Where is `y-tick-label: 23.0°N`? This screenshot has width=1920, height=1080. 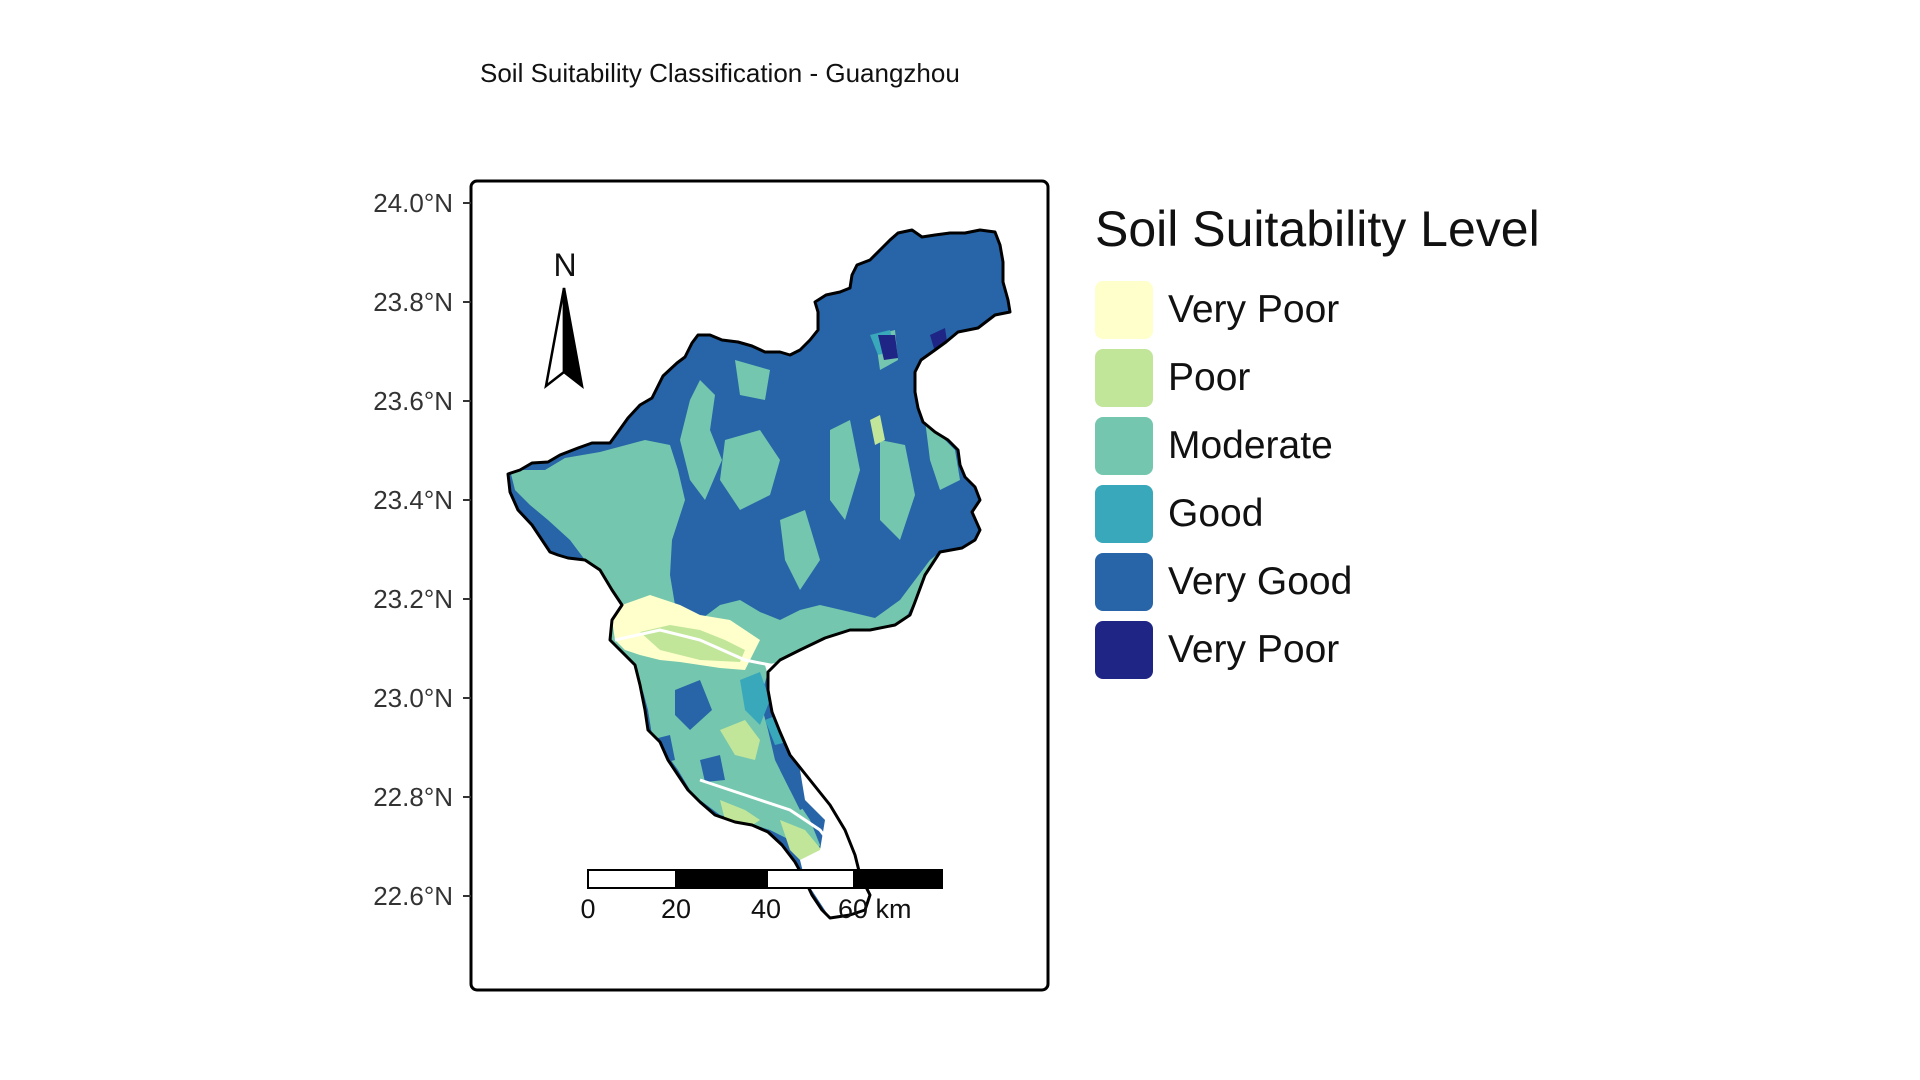 y-tick-label: 23.0°N is located at coordinates (413, 698).